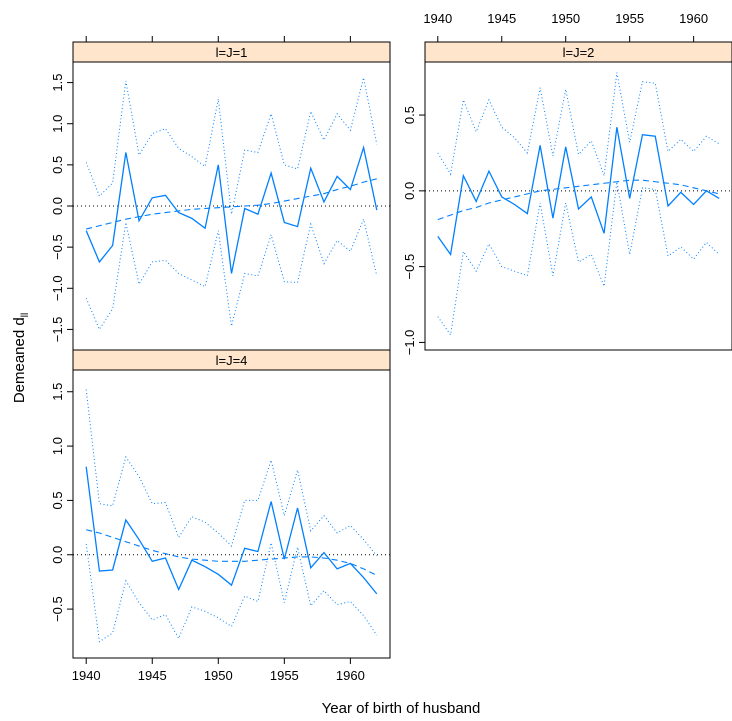 This screenshot has height=721, width=732. What do you see at coordinates (350, 675) in the screenshot?
I see `panel-3-x-tick-label: 1960` at bounding box center [350, 675].